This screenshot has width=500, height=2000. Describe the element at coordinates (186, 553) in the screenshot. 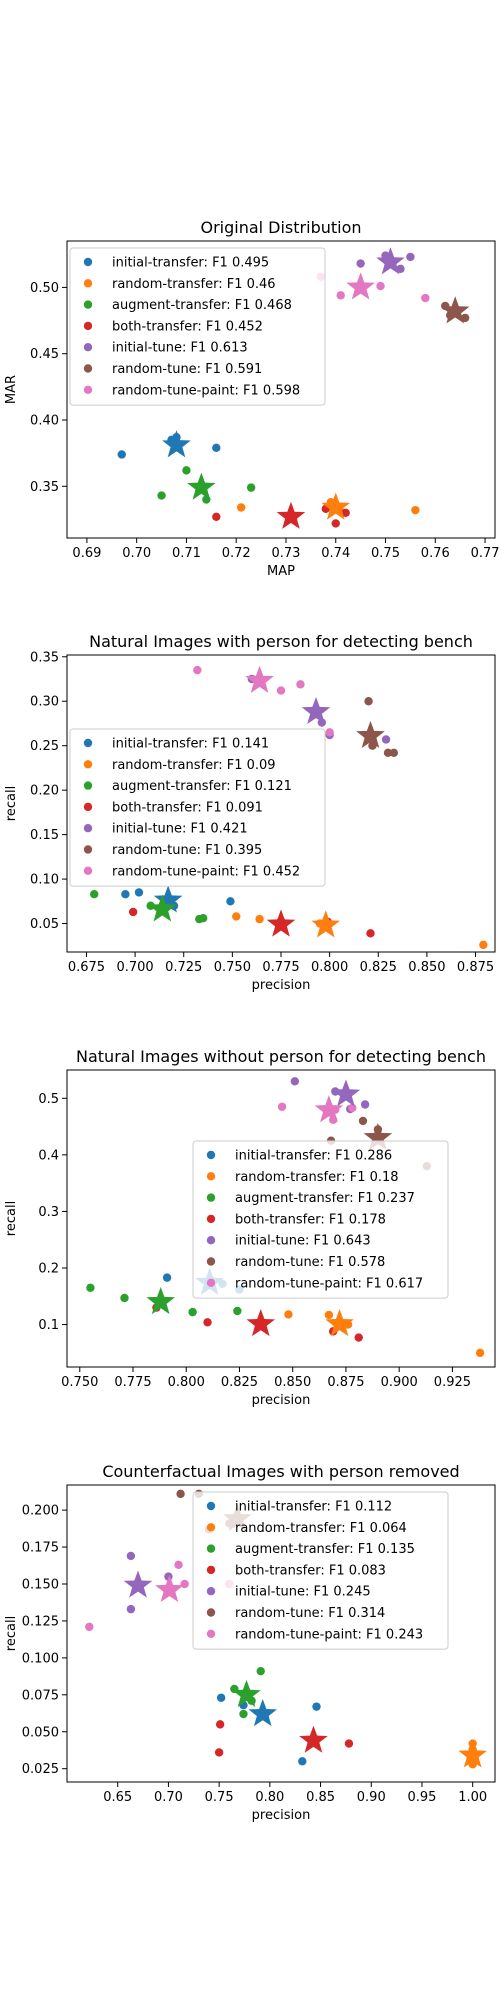

I see `x-tick-label: 0.71` at that location.